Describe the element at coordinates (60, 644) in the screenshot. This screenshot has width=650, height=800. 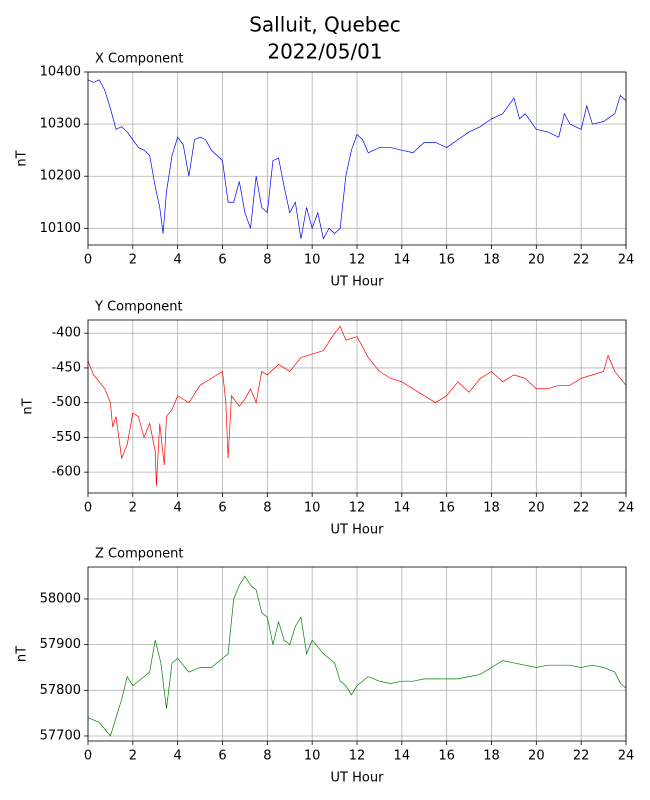
I see `y-tick-label: 57900` at that location.